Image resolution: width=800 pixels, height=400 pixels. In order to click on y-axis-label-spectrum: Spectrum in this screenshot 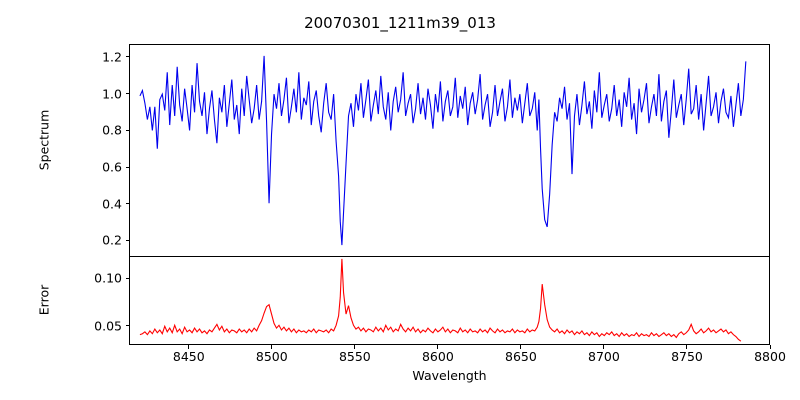, I will do `click(44, 140)`.